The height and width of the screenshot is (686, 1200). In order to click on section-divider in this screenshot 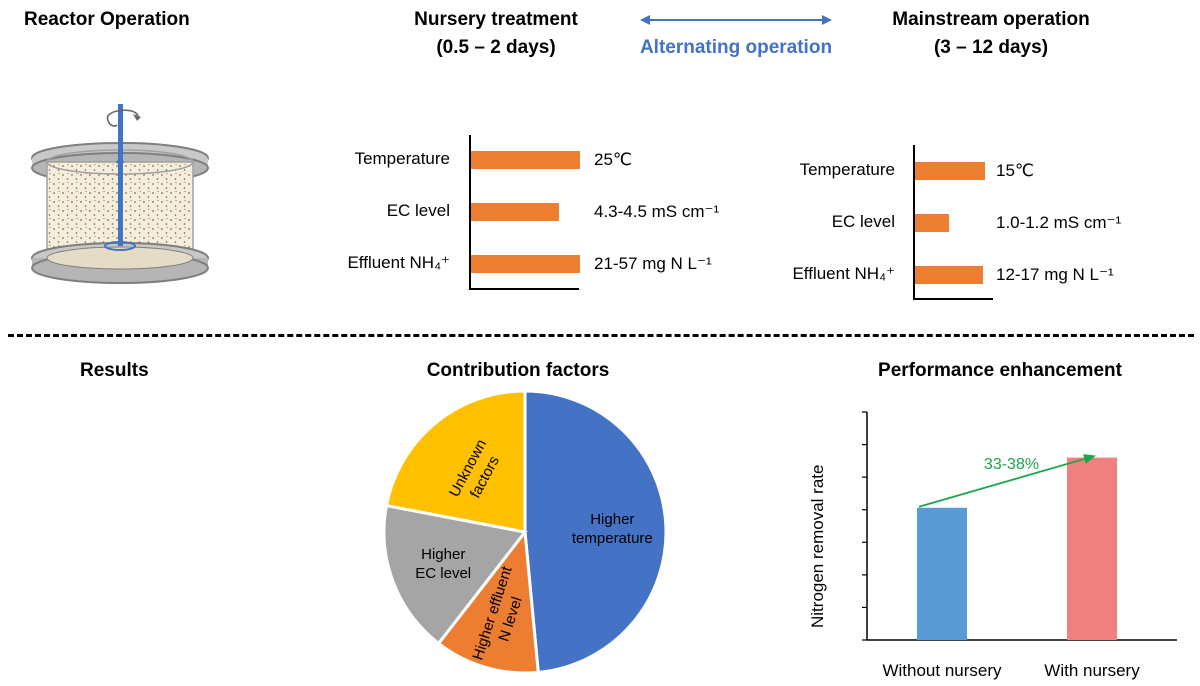, I will do `click(601, 335)`.